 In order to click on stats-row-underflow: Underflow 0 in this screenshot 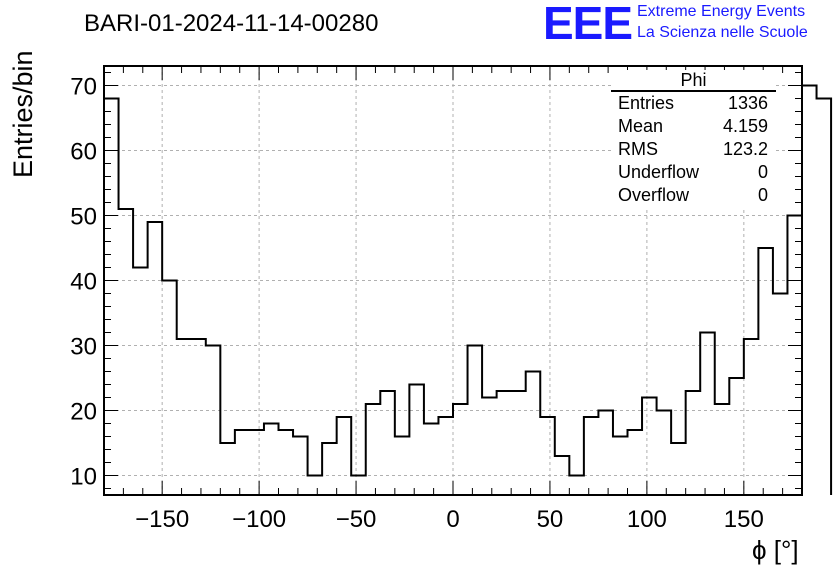, I will do `click(693, 172)`.